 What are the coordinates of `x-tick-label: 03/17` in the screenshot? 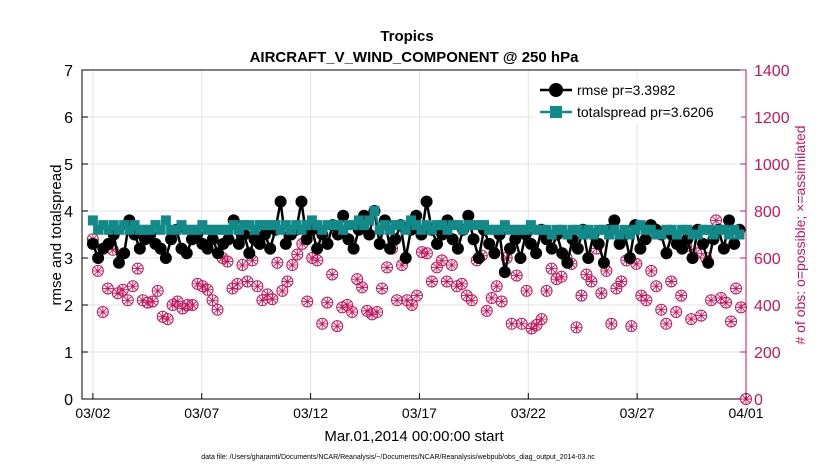 It's located at (419, 413).